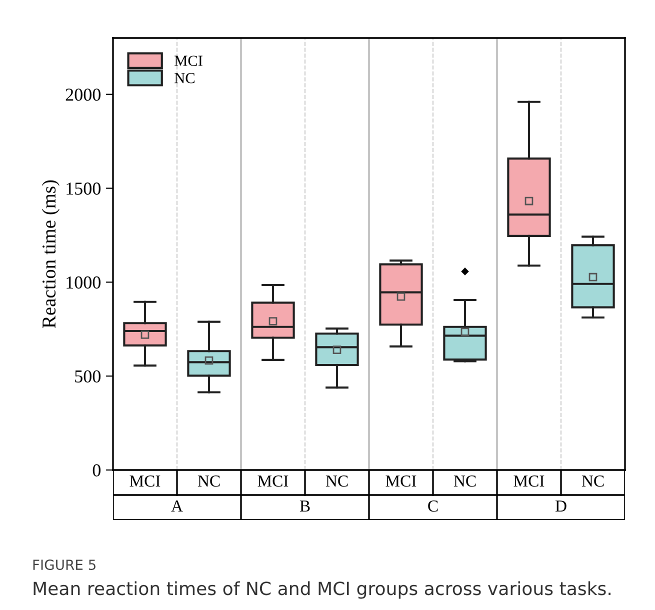  What do you see at coordinates (177, 506) in the screenshot?
I see `x-tick-label: A` at bounding box center [177, 506].